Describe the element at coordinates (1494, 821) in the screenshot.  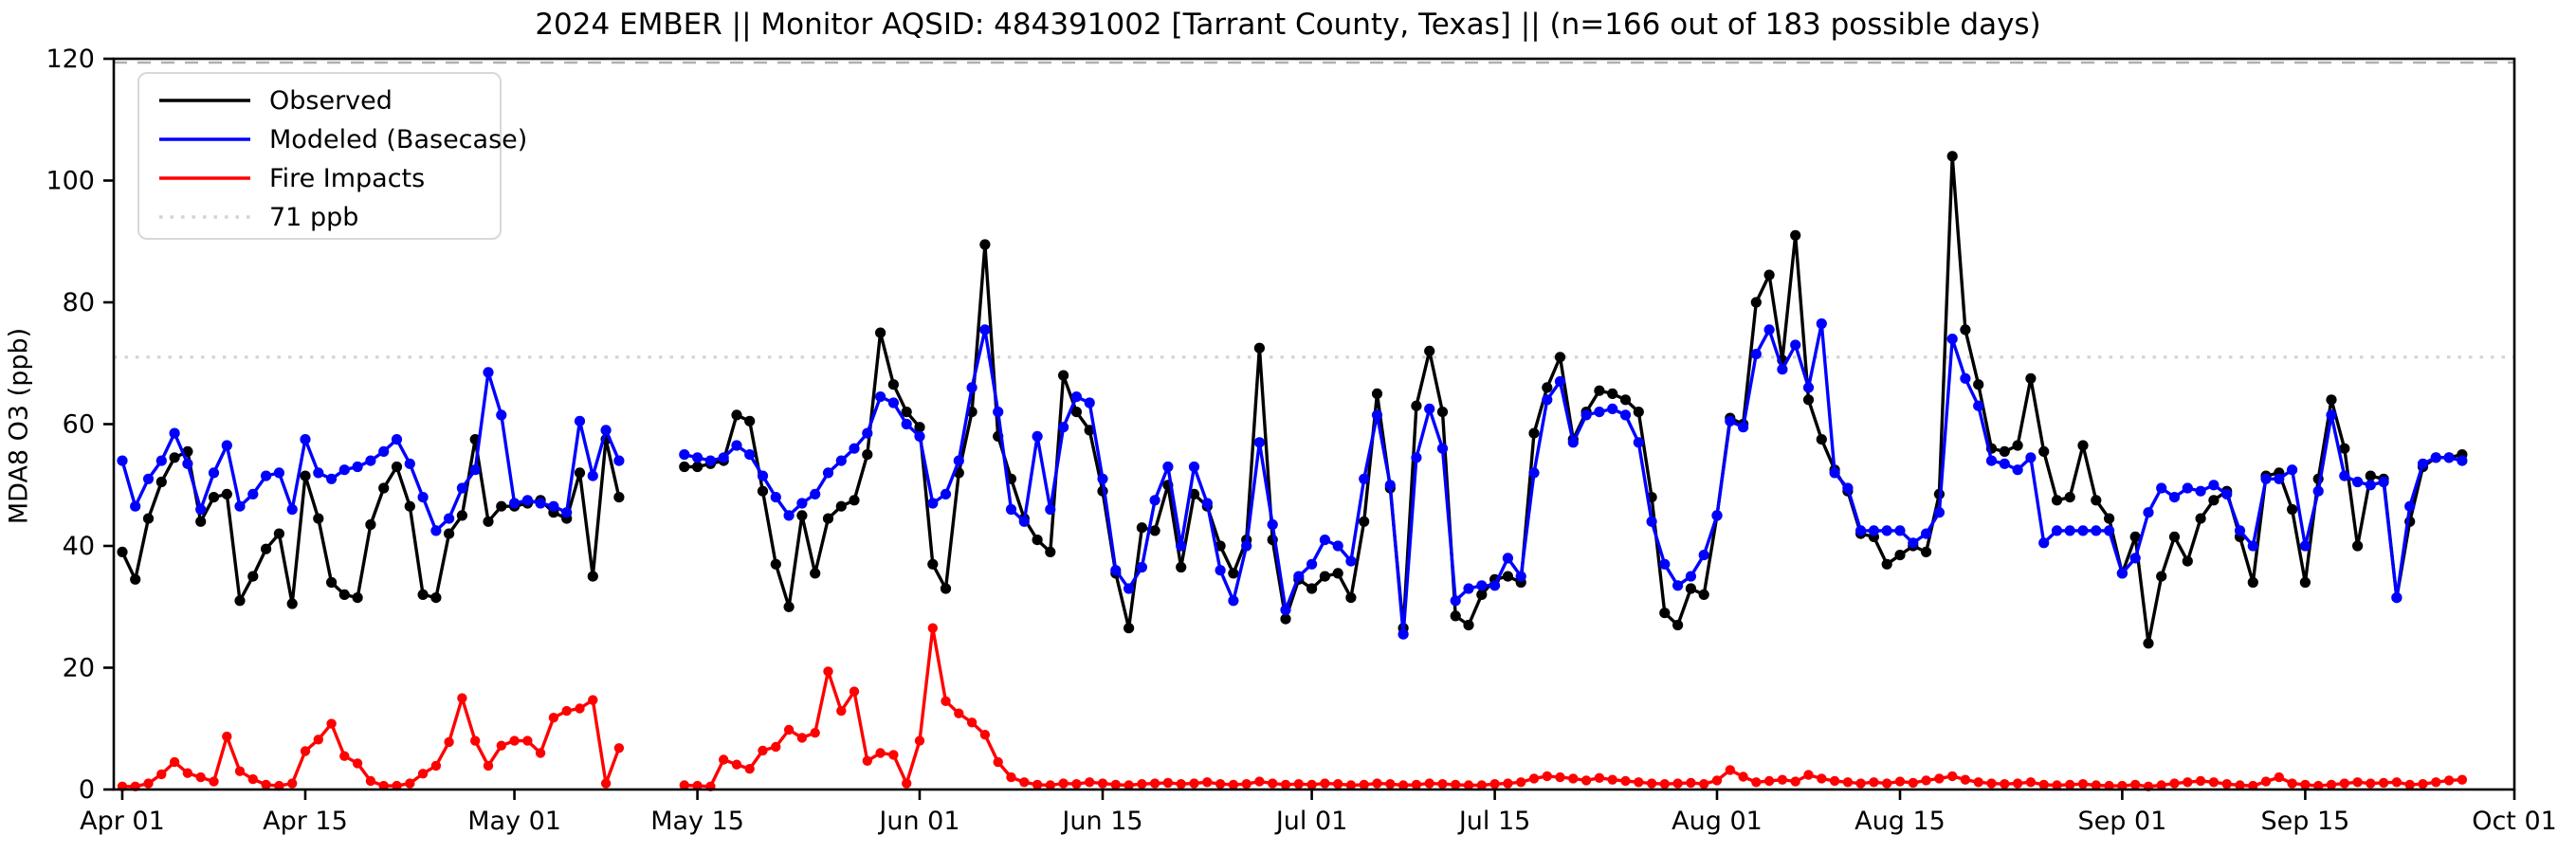
I see `x-tick-label: Jul 15` at that location.